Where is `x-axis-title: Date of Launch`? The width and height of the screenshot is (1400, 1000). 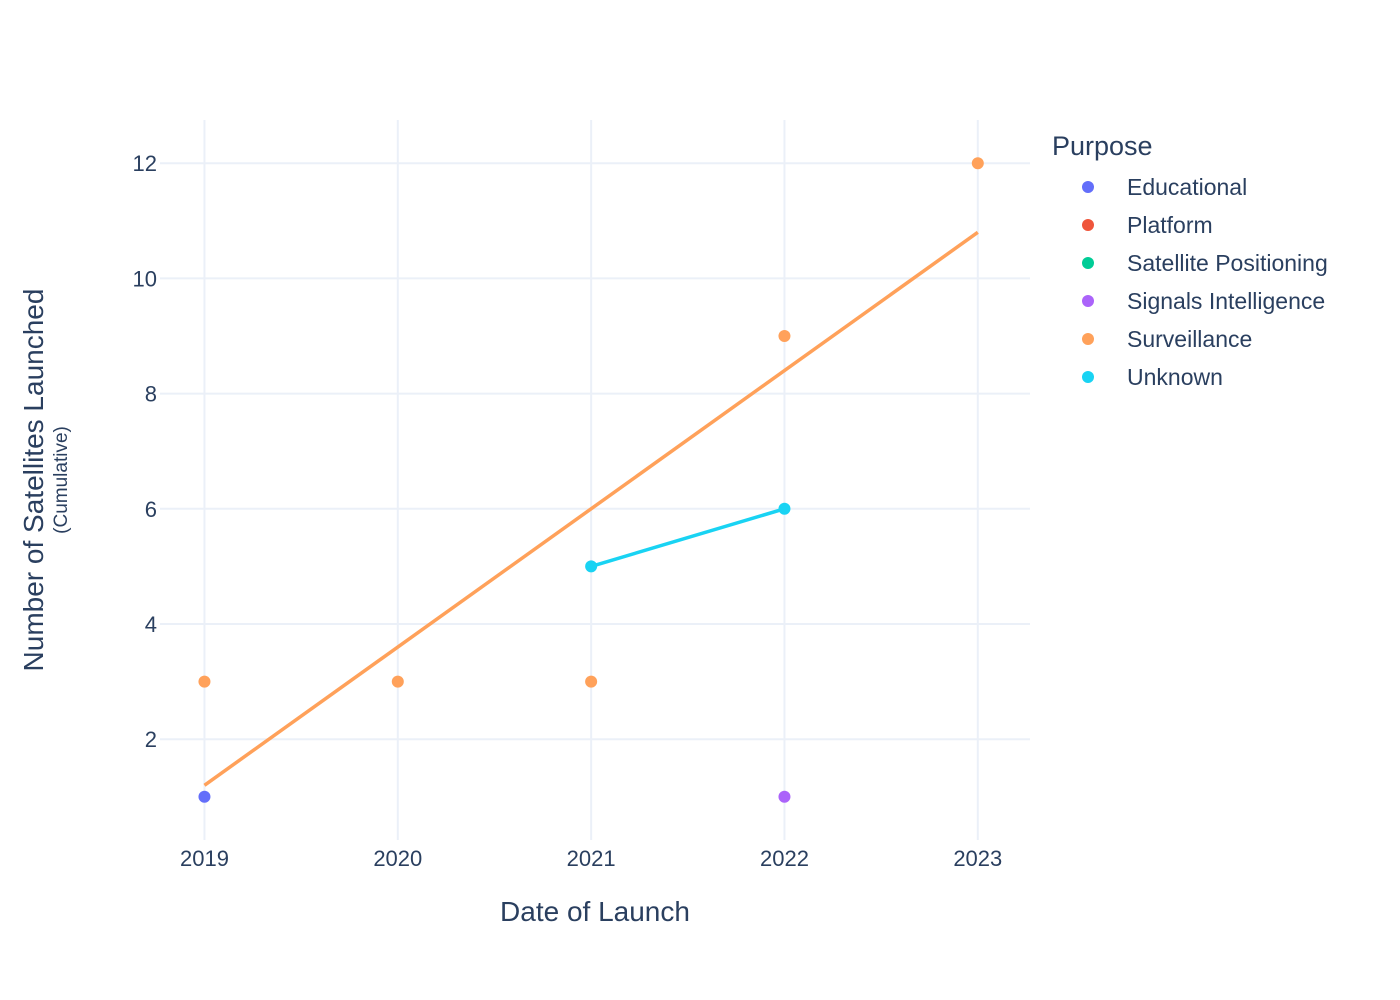 x-axis-title: Date of Launch is located at coordinates (595, 911).